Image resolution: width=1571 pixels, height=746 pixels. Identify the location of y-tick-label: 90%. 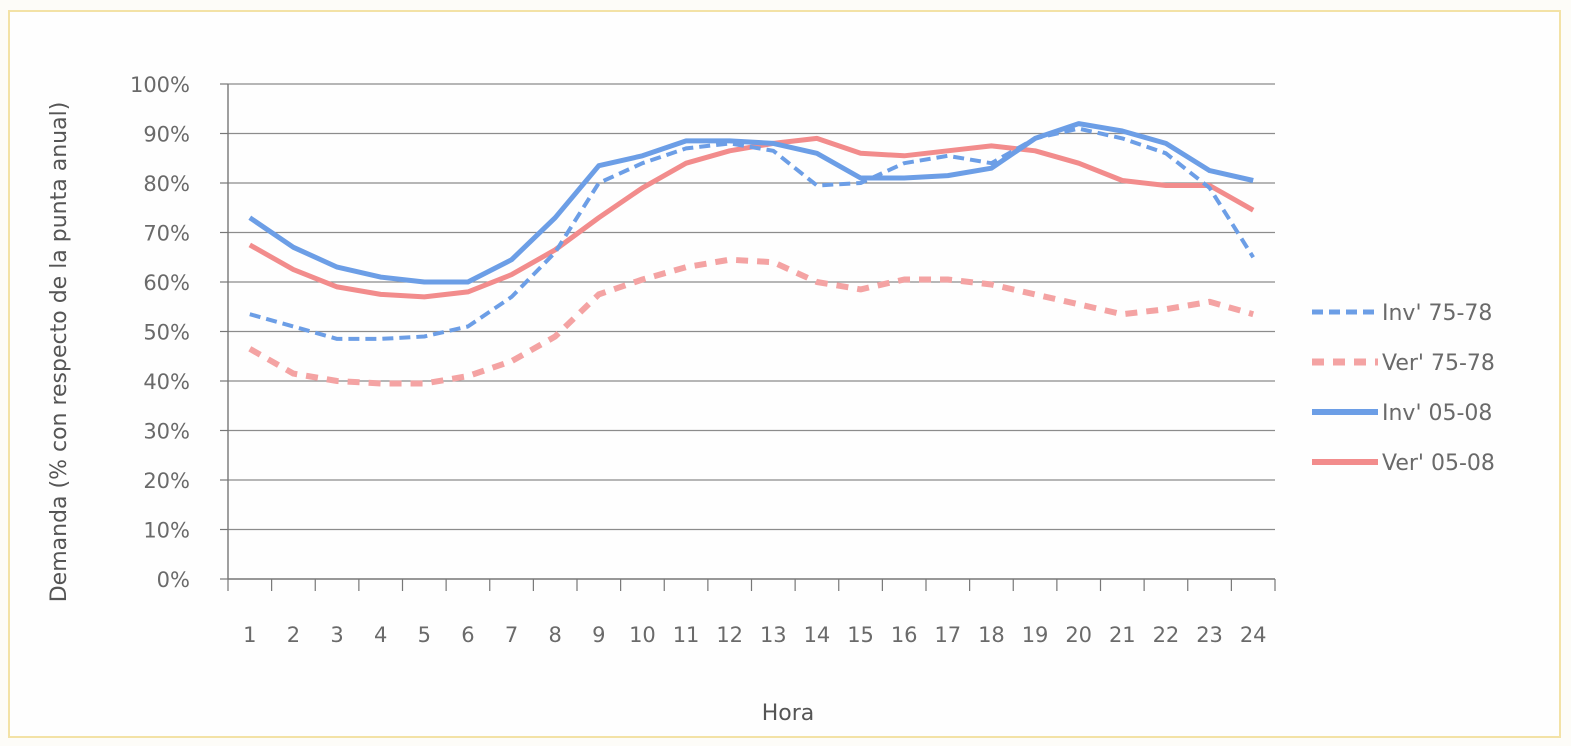
(166, 135).